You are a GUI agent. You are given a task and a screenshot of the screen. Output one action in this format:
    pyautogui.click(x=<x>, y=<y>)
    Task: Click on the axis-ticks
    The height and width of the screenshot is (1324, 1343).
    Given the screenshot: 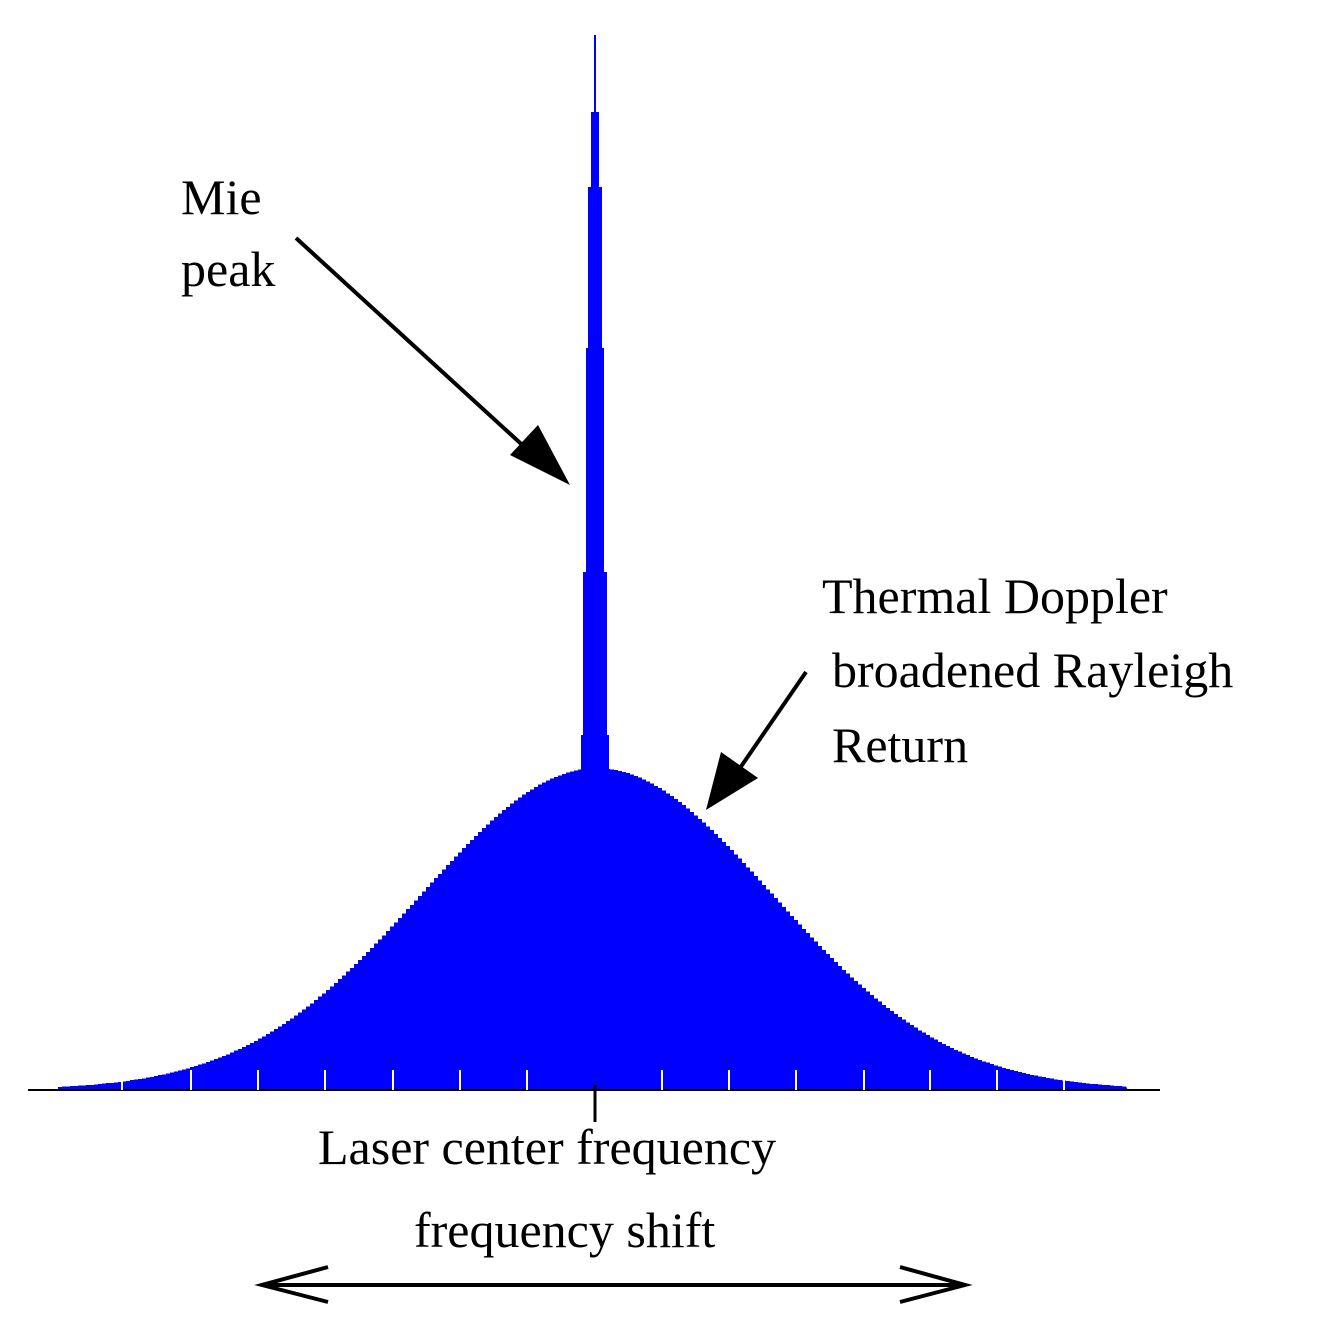 What is the action you would take?
    pyautogui.click(x=593, y=1080)
    